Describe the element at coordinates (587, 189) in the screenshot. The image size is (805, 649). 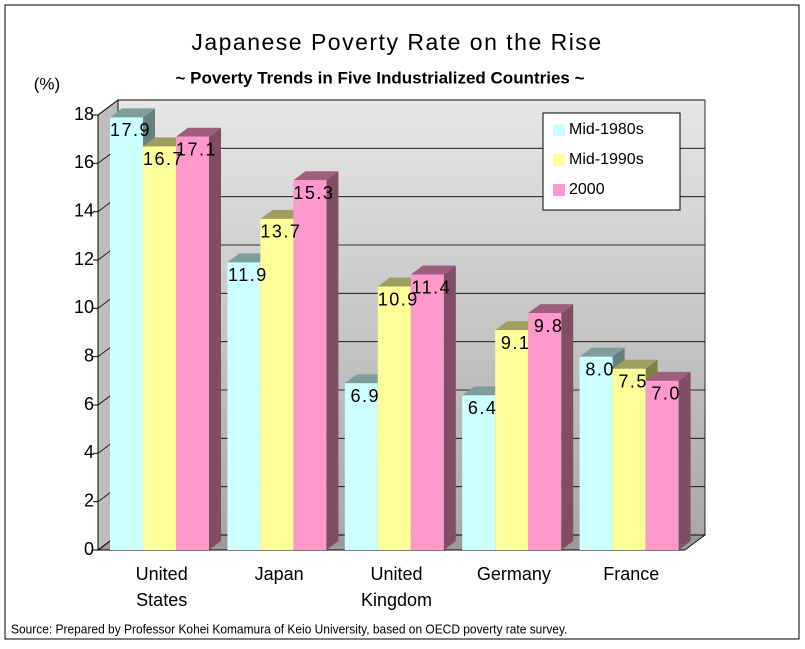
I see `legend-label: 2000` at that location.